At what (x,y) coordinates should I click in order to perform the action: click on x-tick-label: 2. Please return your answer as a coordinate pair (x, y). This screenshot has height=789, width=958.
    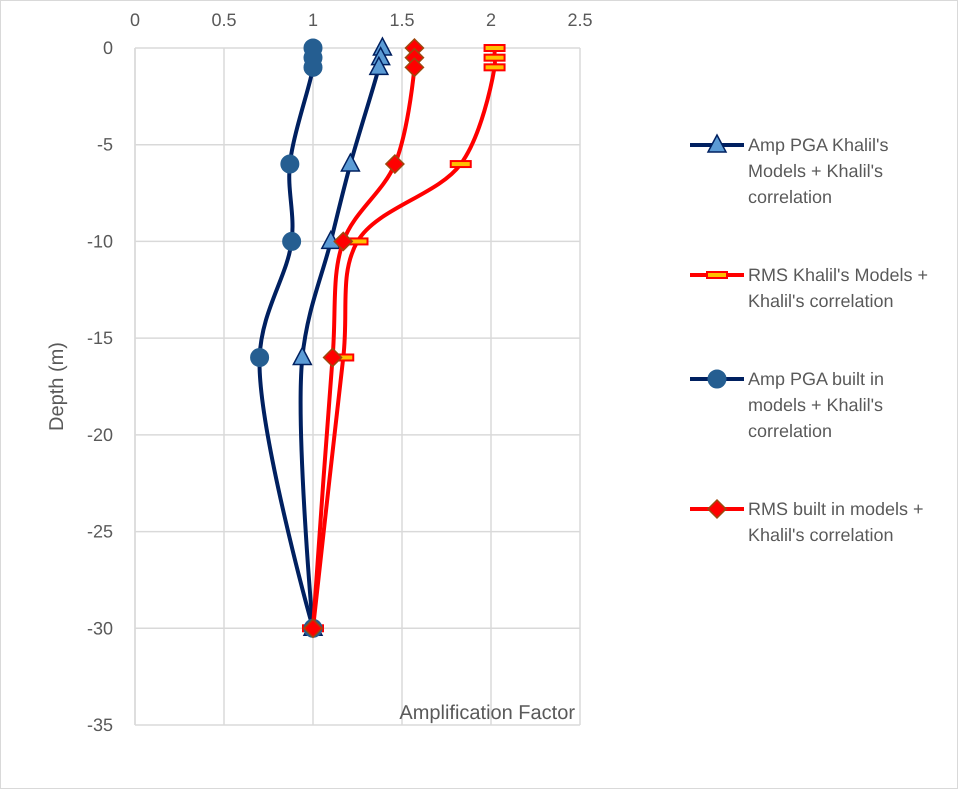
    Looking at the image, I should click on (491, 20).